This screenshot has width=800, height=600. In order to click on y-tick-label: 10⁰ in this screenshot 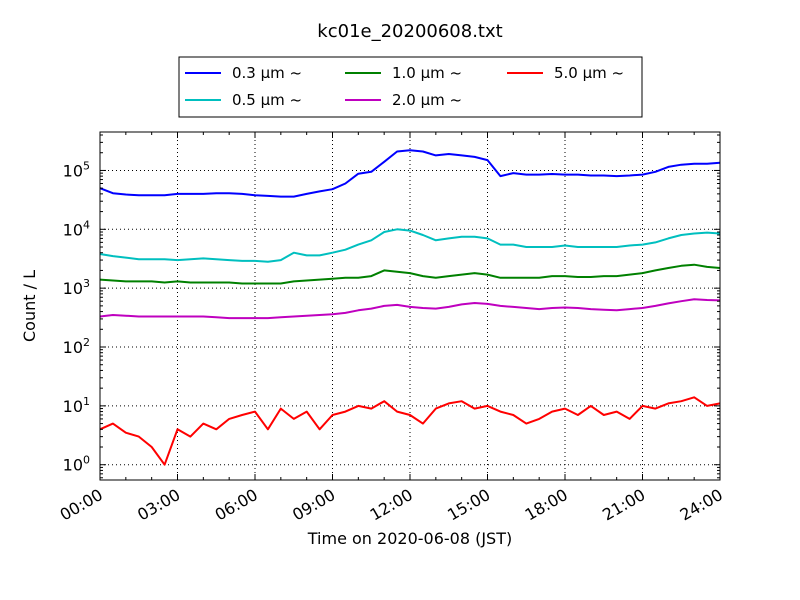, I will do `click(76, 464)`.